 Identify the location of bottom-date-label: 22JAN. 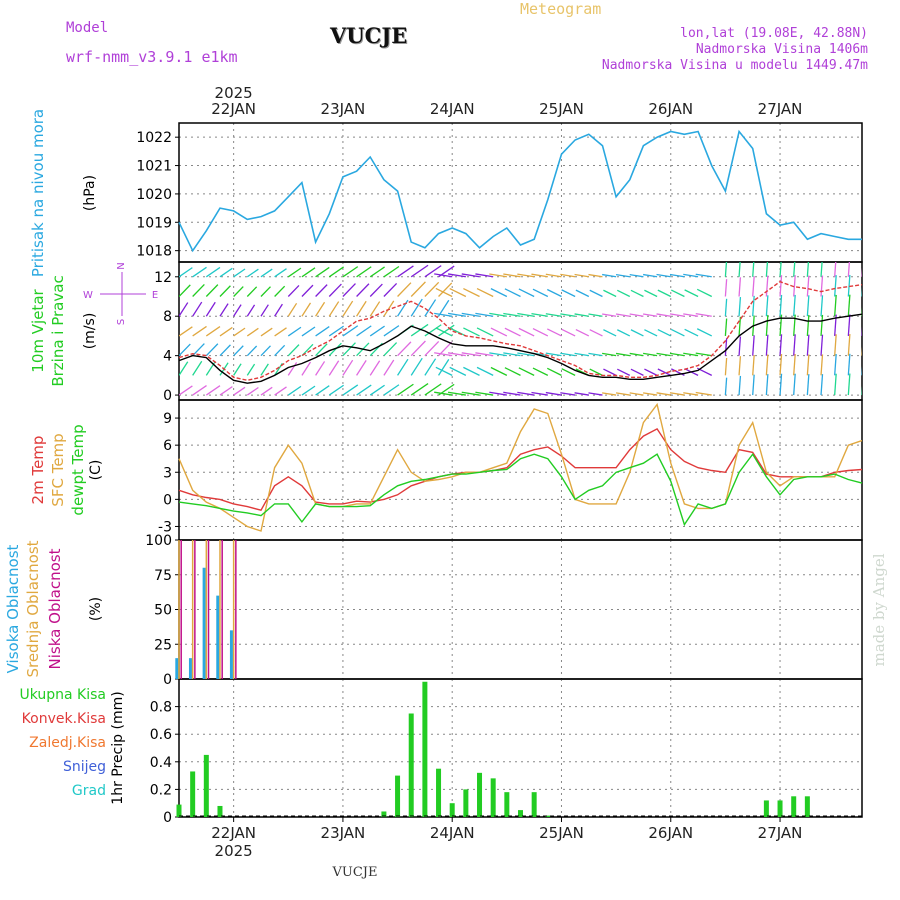
(233, 833).